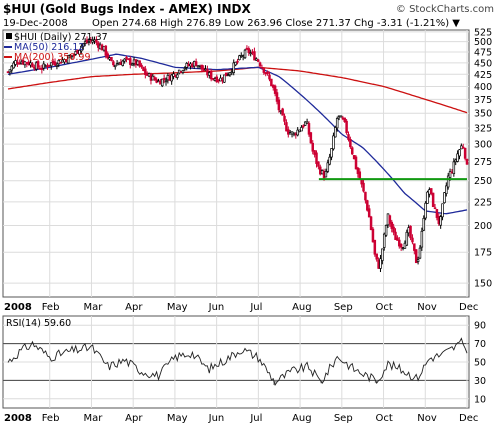 The height and width of the screenshot is (425, 497). I want to click on price-x-tick-label: Mar, so click(93, 307).